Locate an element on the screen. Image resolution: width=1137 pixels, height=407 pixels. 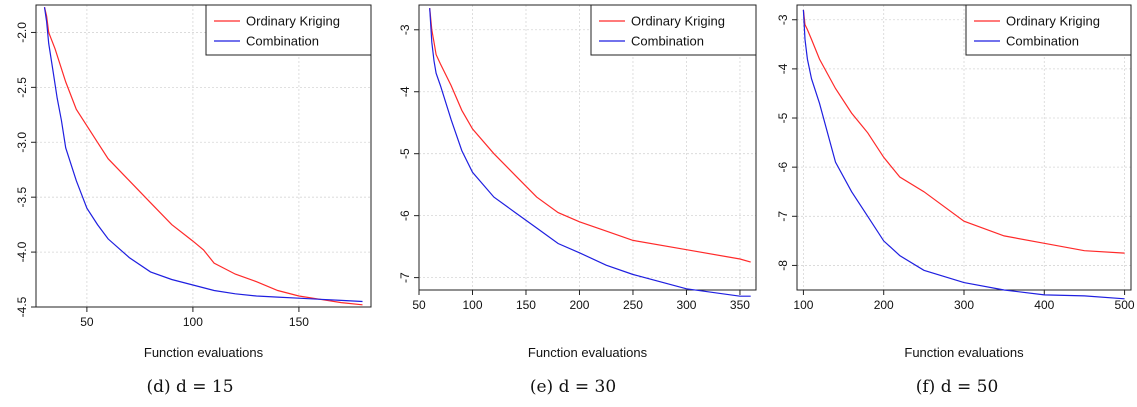
x-tick-label: 500 is located at coordinates (1125, 305).